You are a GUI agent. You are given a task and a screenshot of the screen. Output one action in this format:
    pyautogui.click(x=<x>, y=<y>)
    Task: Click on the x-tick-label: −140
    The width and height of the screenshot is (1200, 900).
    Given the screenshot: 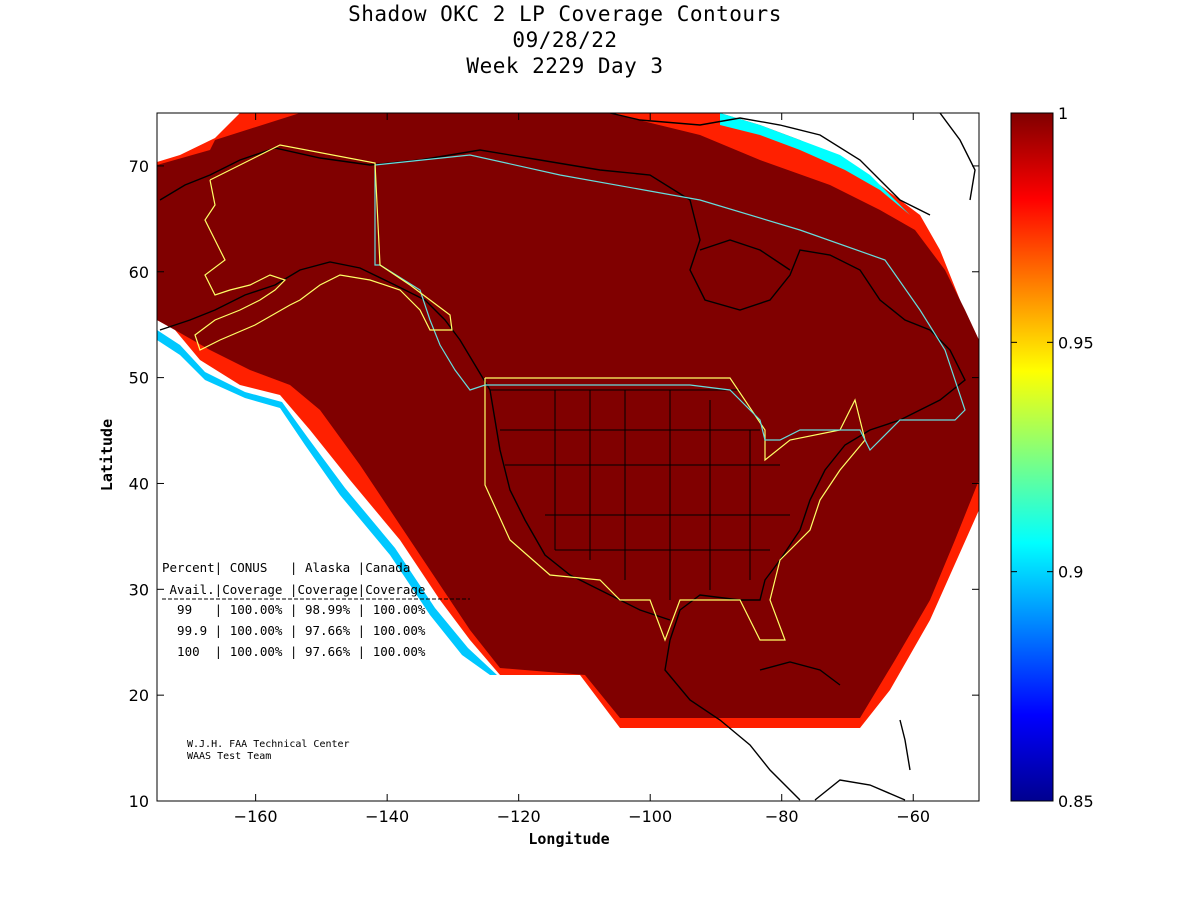 What is the action you would take?
    pyautogui.click(x=387, y=816)
    